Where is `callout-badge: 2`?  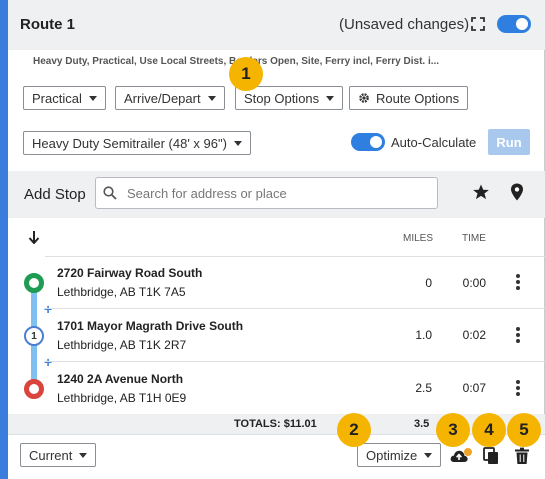 callout-badge: 2 is located at coordinates (354, 430).